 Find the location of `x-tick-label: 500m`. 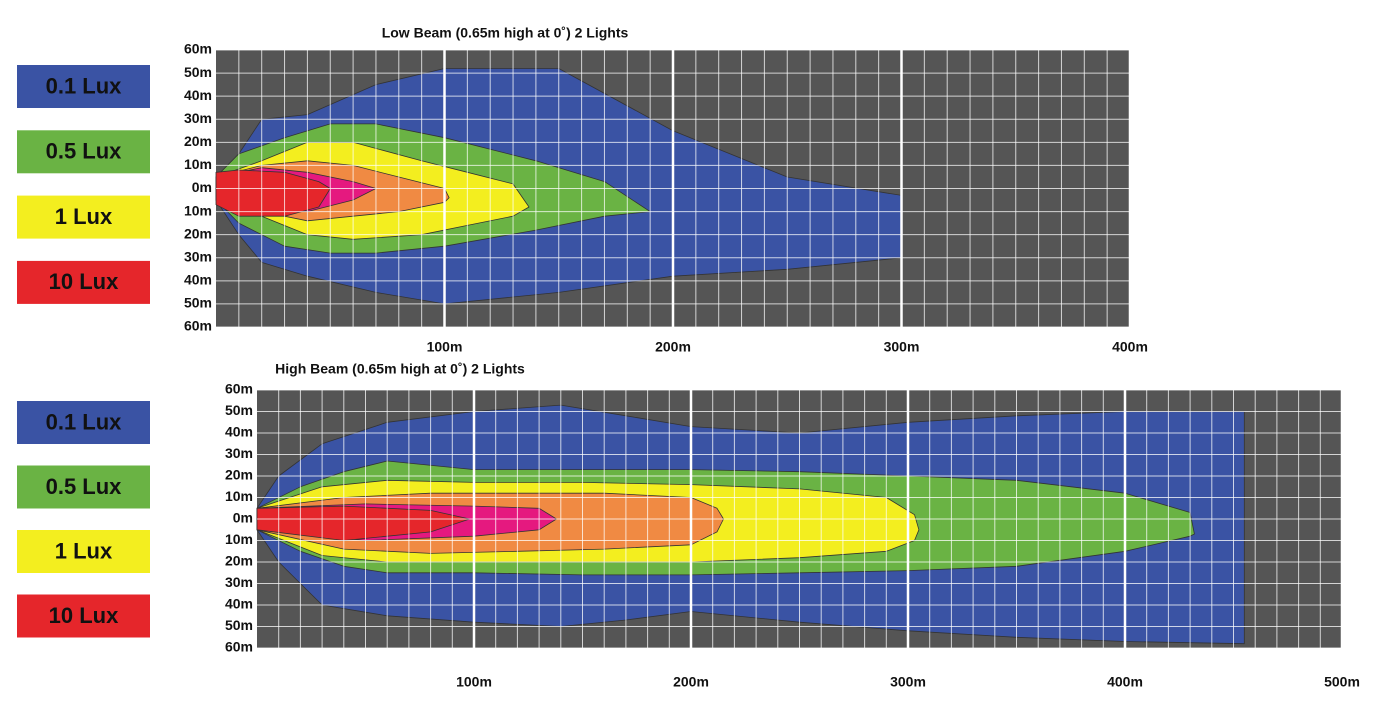

x-tick-label: 500m is located at coordinates (1342, 682).